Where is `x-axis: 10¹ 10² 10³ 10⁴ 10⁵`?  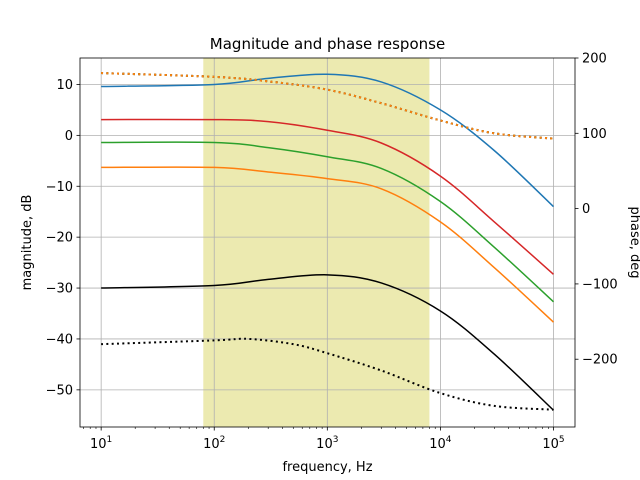 x-axis: 10¹ 10² 10³ 10⁴ 10⁵ is located at coordinates (324, 439).